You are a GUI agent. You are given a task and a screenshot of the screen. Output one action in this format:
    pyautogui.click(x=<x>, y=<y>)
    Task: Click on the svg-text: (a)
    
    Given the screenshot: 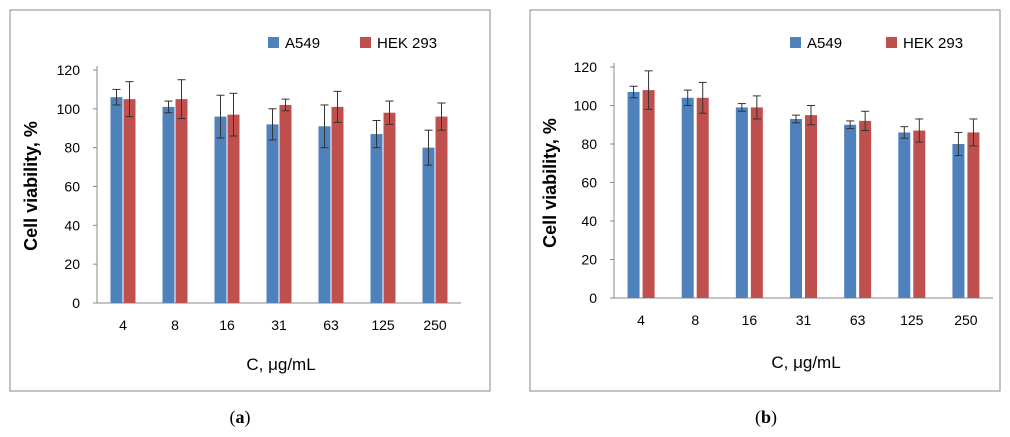 What is the action you would take?
    pyautogui.click(x=240, y=417)
    